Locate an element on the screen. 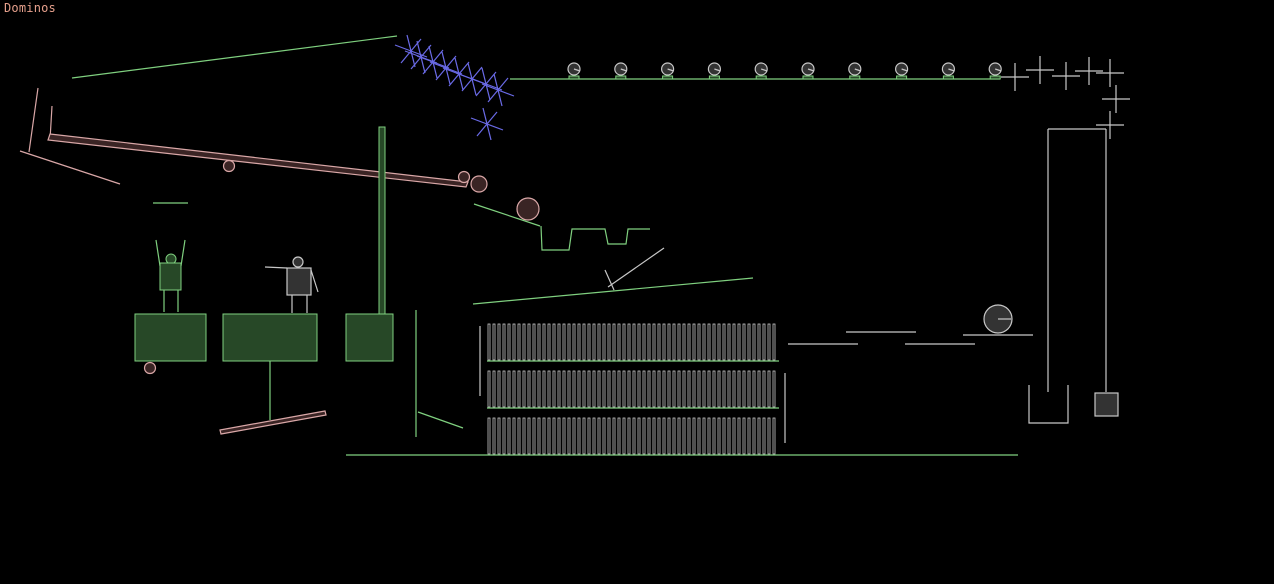  pedestal-right is located at coordinates (369, 337).